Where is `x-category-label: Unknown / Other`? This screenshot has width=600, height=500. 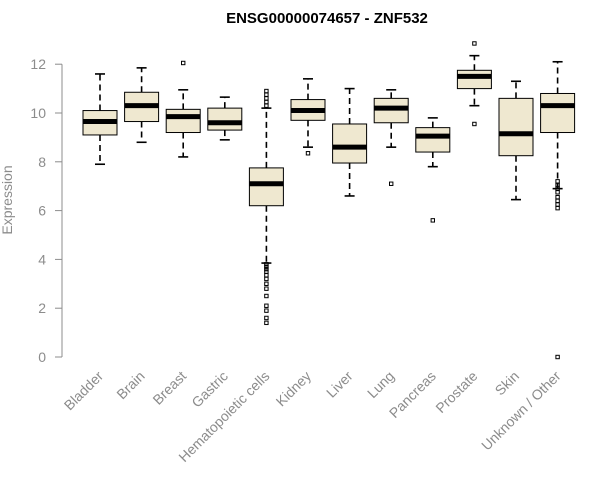 x-category-label: Unknown / Other is located at coordinates (521, 411).